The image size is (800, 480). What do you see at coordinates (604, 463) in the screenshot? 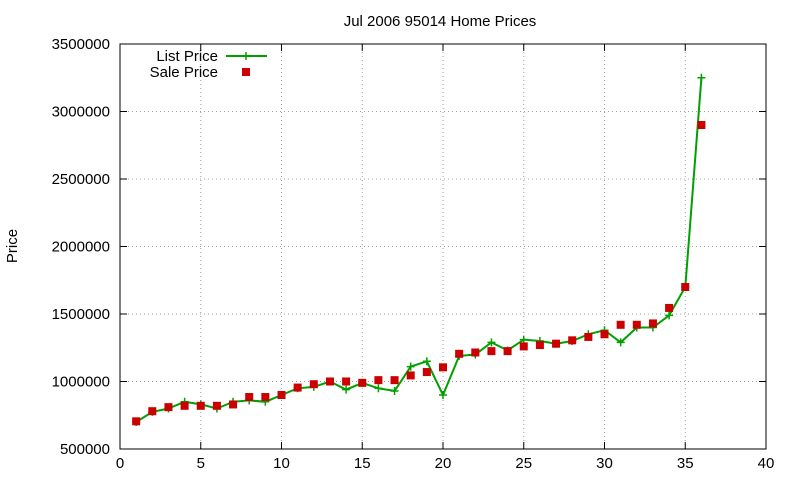
I see `x-tick-label: 30` at bounding box center [604, 463].